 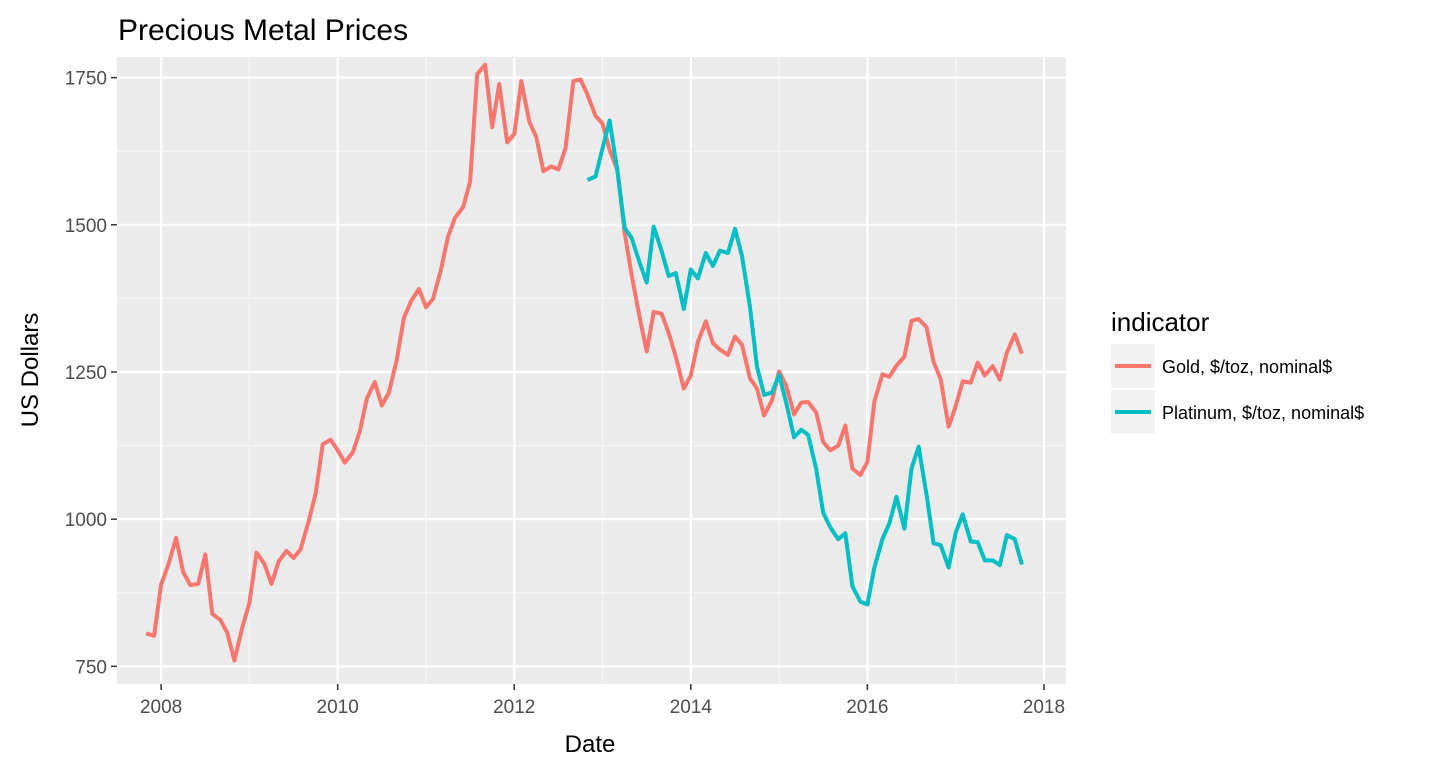 I want to click on x-tick-label: 2018, so click(x=1044, y=707).